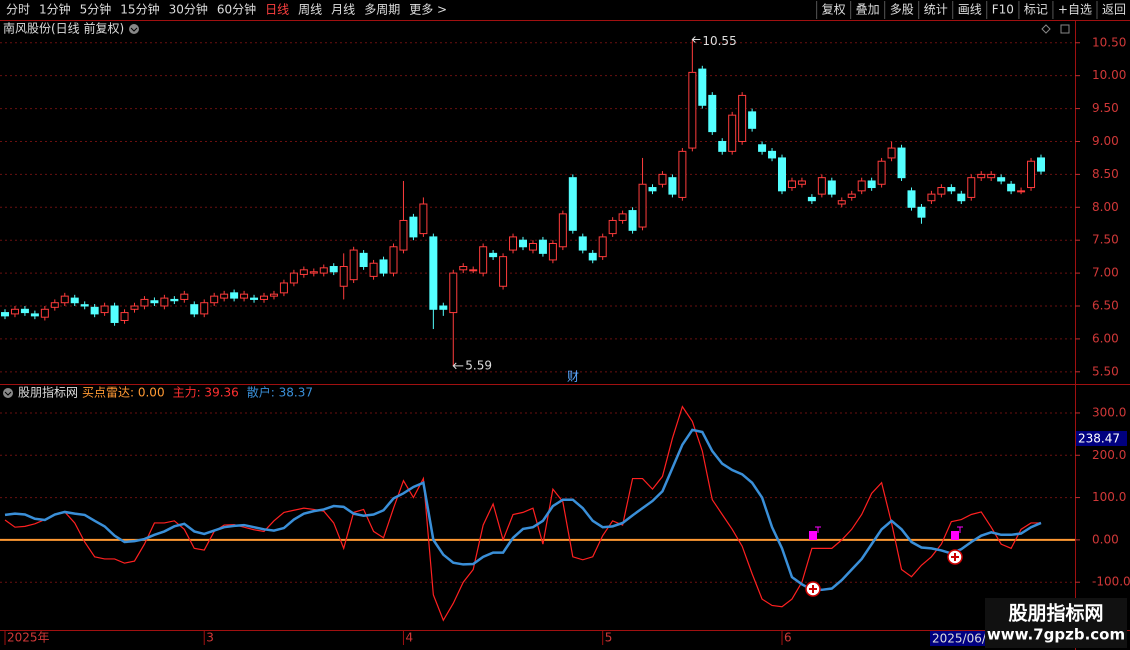  Describe the element at coordinates (1111, 582) in the screenshot. I see `y-tick-label: -100.0` at that location.